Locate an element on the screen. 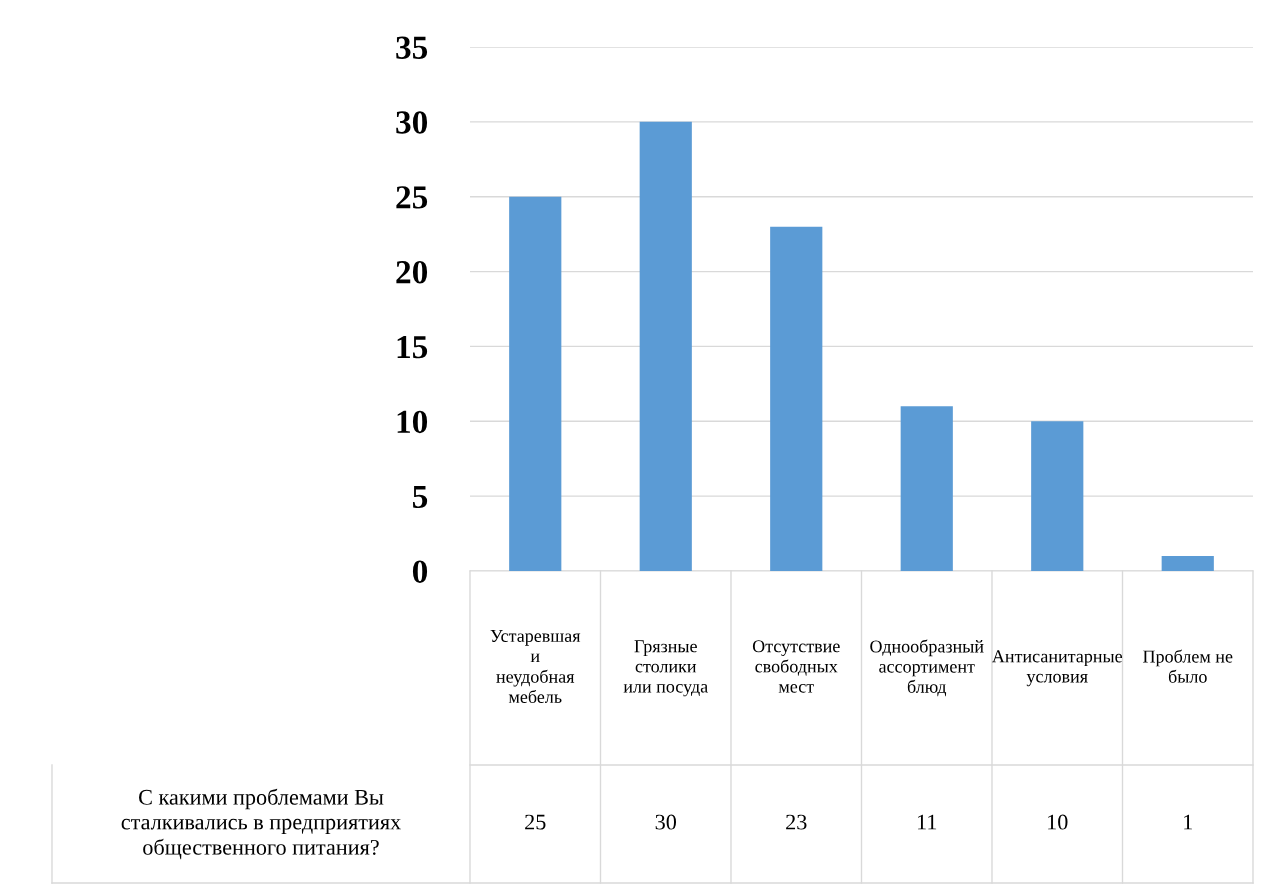  data-label: 23 is located at coordinates (796, 822).